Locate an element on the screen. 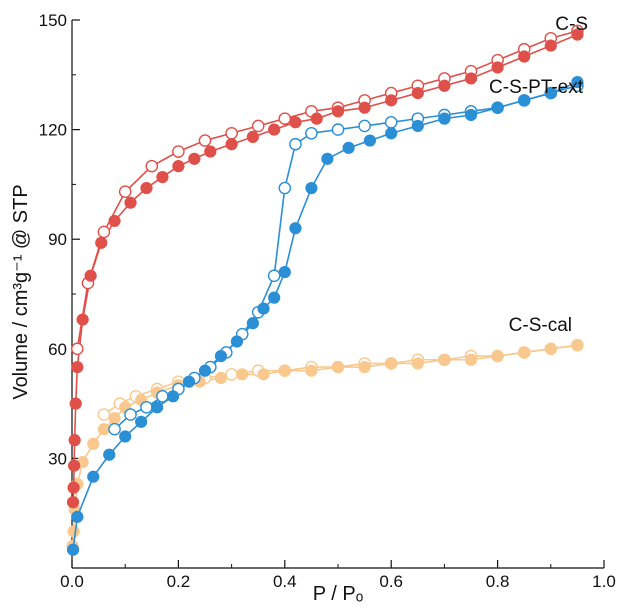 This screenshot has width=624, height=610. x-tick-label: 0.2 is located at coordinates (179, 581).